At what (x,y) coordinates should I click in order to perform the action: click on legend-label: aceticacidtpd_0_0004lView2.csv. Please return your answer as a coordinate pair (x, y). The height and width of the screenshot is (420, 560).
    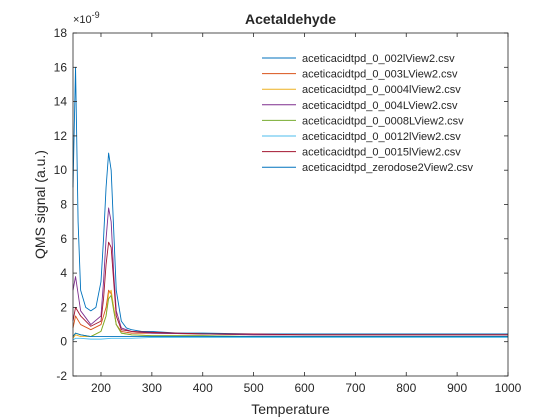
    Looking at the image, I should click on (381, 90).